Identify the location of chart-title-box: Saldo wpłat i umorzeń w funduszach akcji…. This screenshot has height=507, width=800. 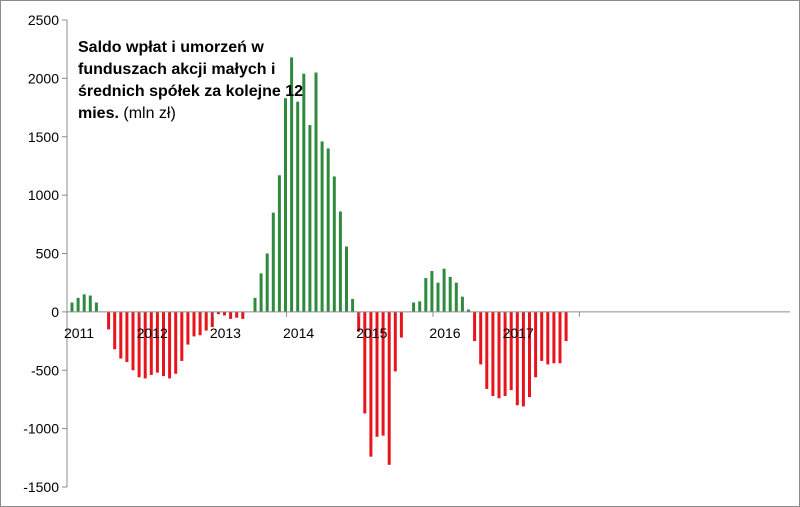
(198, 81).